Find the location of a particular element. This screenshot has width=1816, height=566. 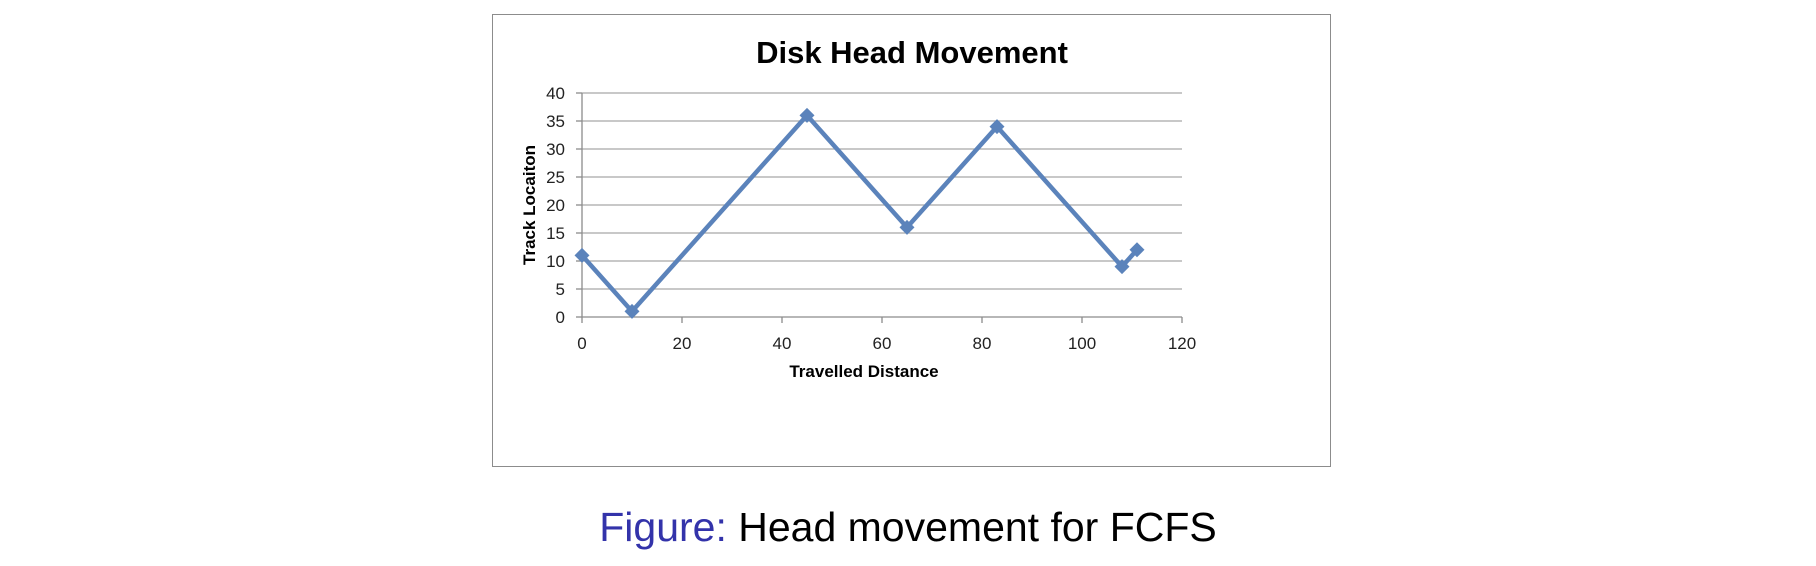

x-tick-label: 100 is located at coordinates (1082, 343).